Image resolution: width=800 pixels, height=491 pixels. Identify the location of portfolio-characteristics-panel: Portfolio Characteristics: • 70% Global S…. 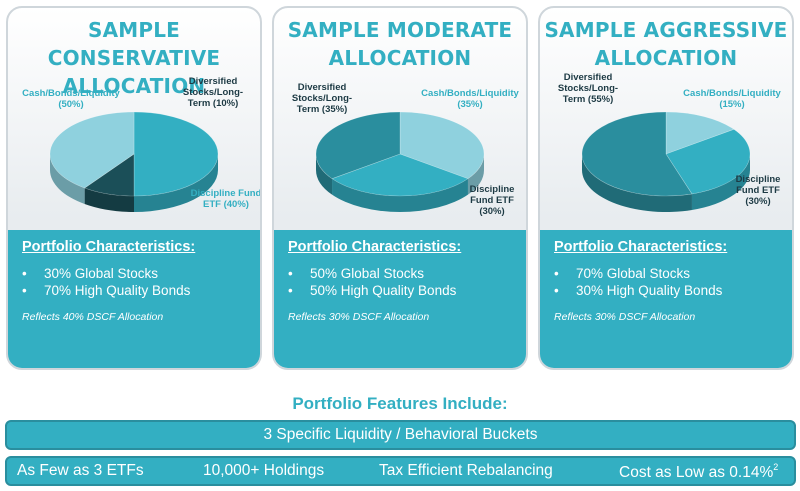
(666, 299).